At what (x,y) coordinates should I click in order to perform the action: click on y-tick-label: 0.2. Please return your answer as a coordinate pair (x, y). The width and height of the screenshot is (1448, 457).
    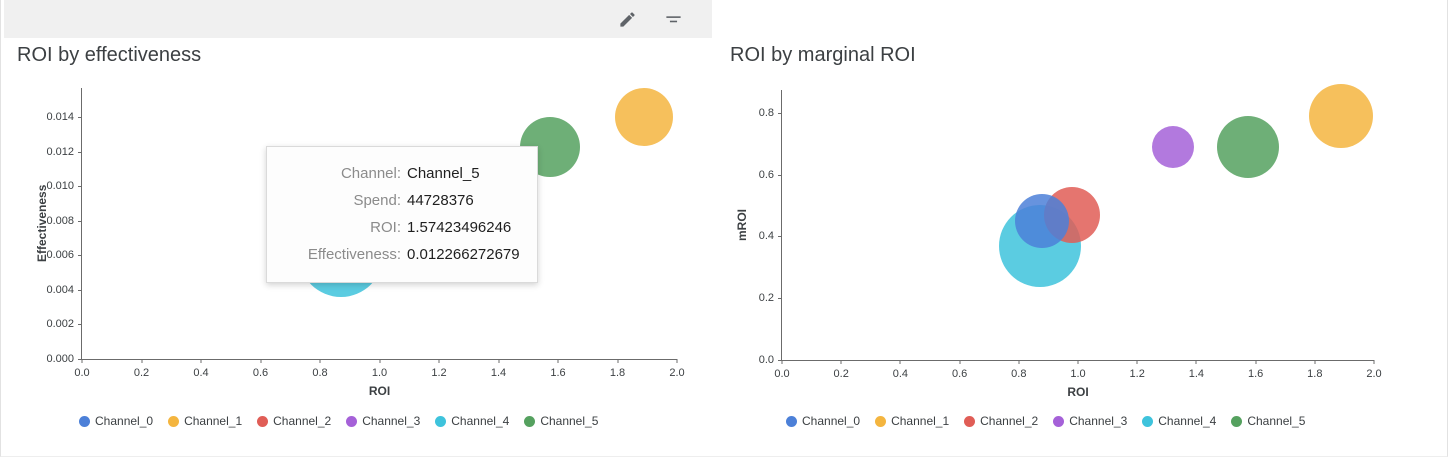
    Looking at the image, I should click on (766, 298).